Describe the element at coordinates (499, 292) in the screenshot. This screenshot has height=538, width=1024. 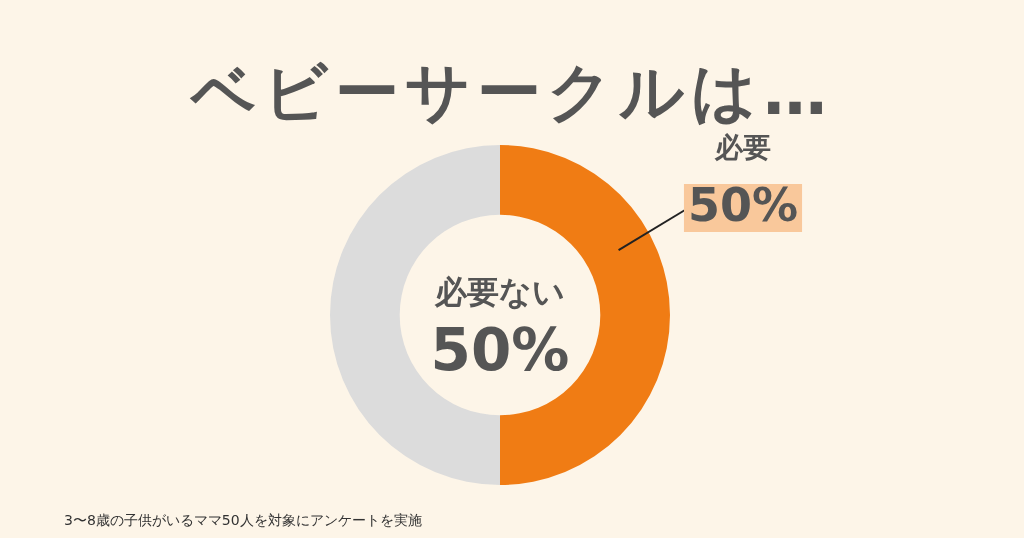
I see `slice-label: 必要ない` at that location.